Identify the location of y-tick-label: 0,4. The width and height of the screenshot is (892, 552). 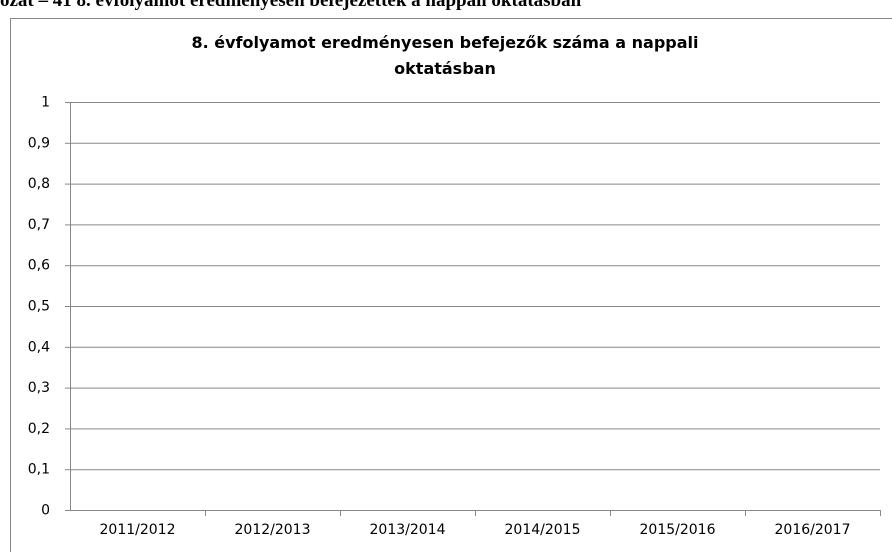
(39, 347).